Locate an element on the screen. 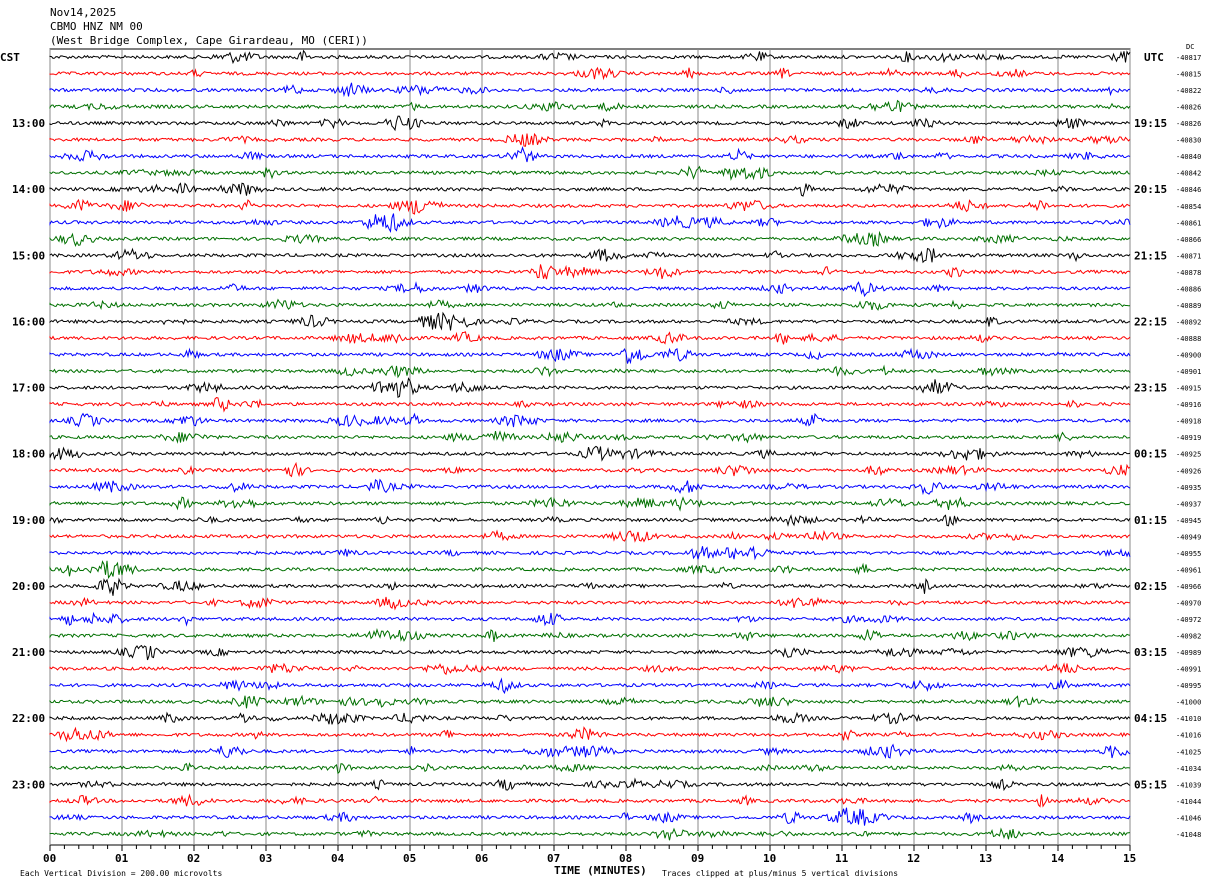 Image resolution: width=1210 pixels, height=886 pixels. dc-offset-label: -41039 is located at coordinates (1188, 785).